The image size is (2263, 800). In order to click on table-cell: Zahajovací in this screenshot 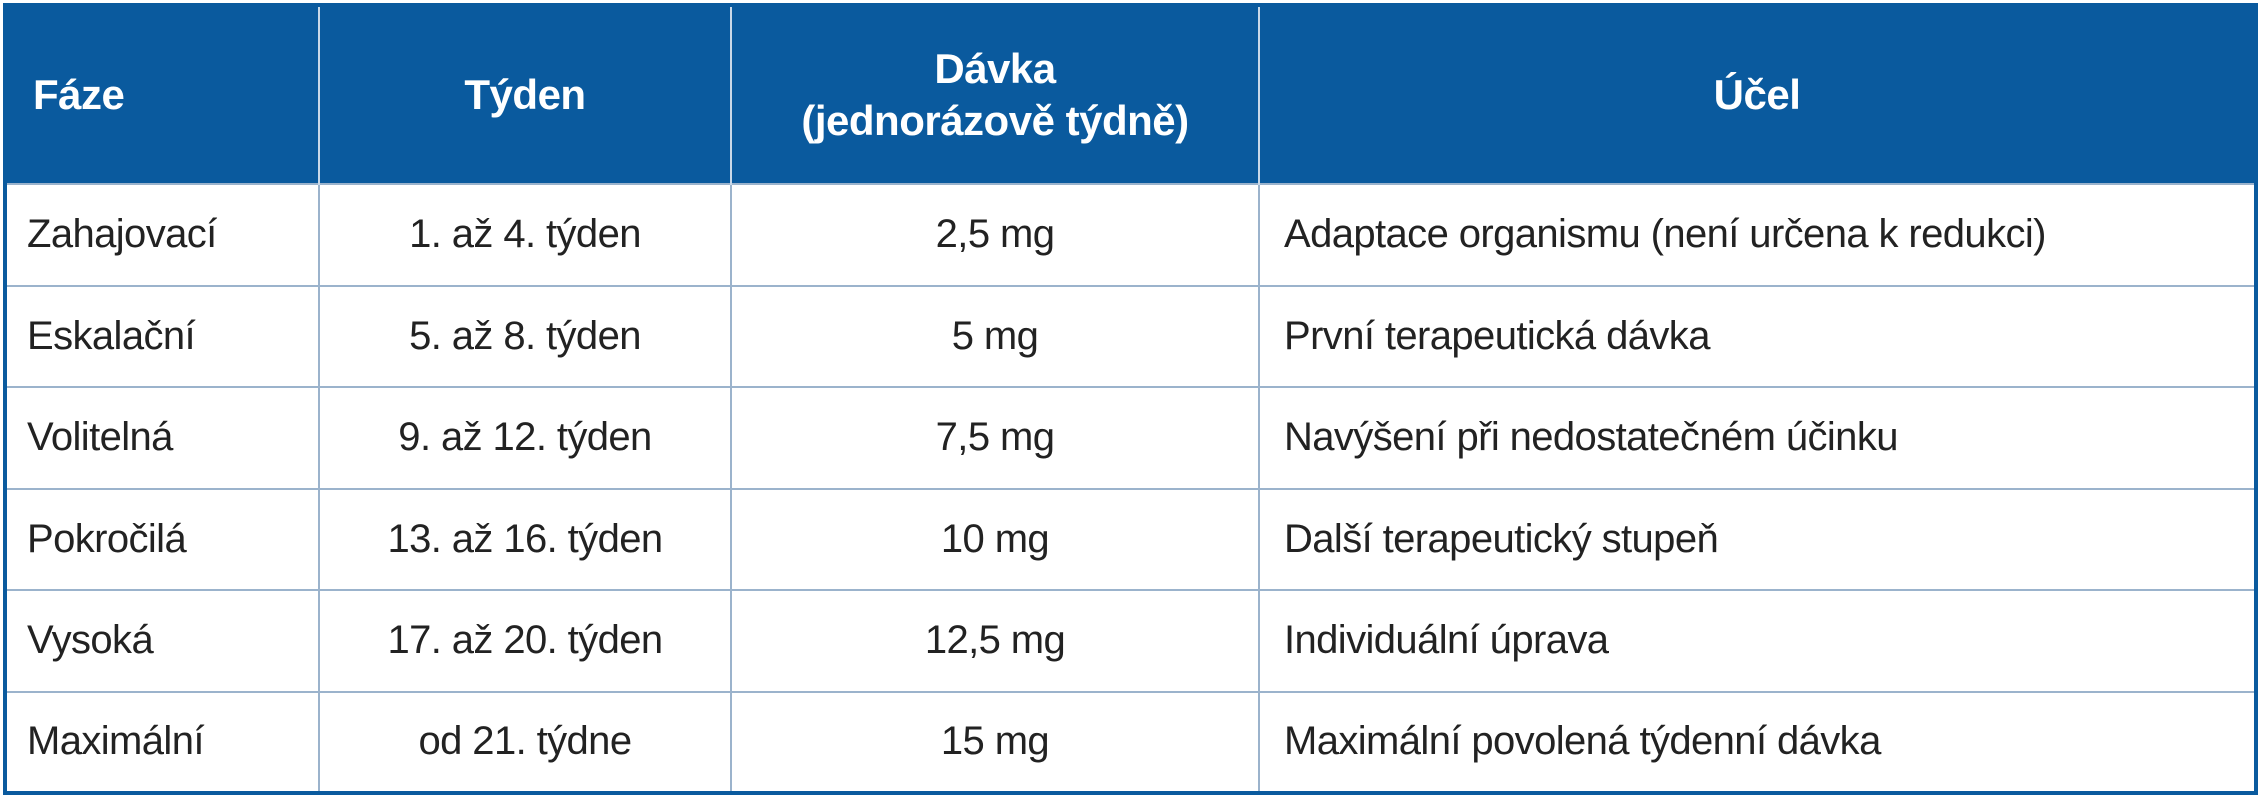, I will do `click(163, 234)`.